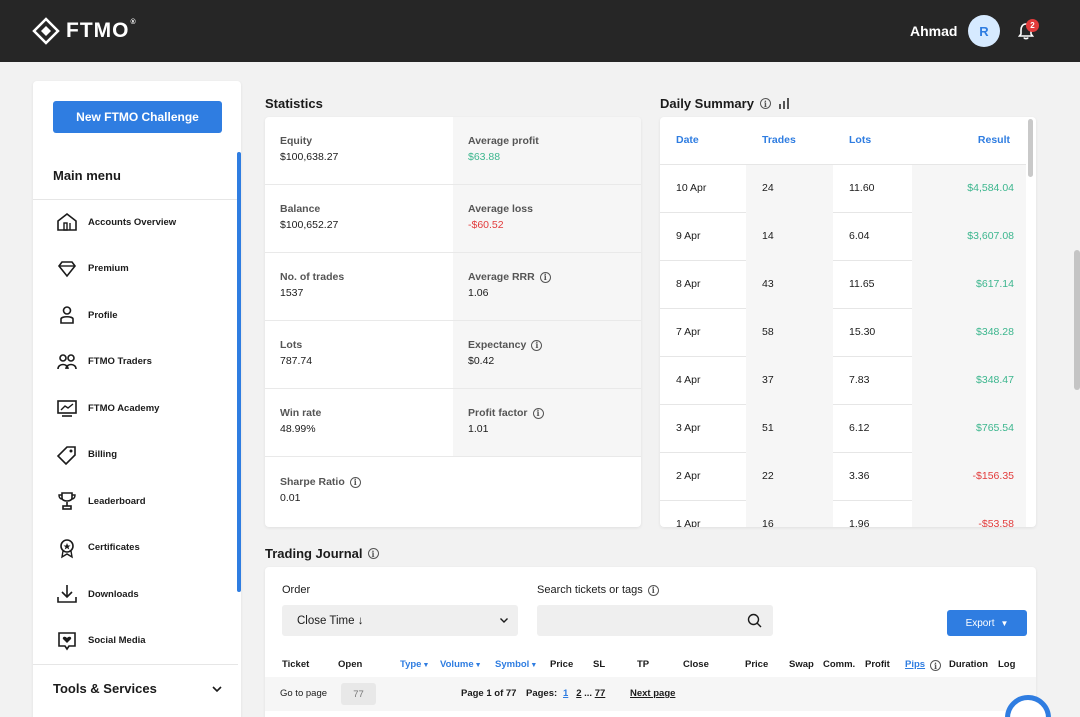  What do you see at coordinates (415, 664) in the screenshot?
I see `column-header-type: Type▼` at bounding box center [415, 664].